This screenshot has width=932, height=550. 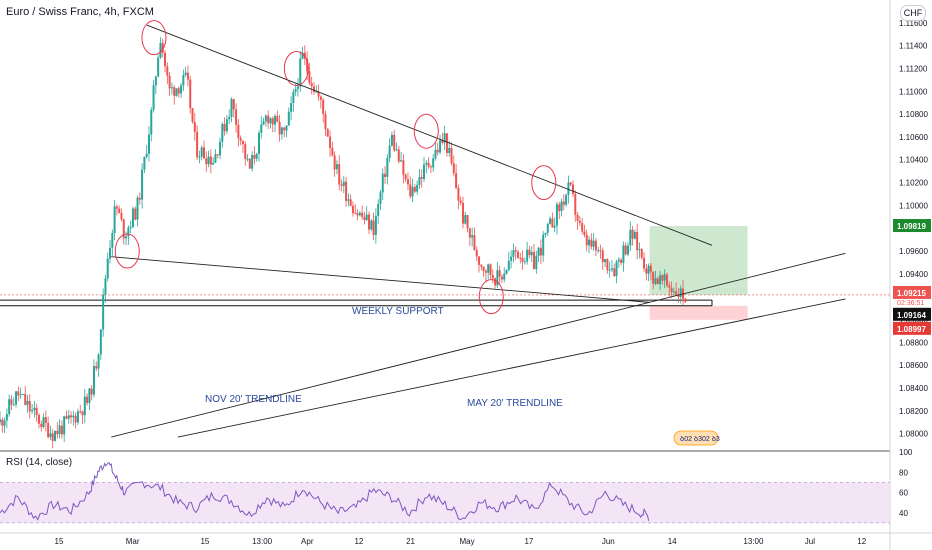 I want to click on currency-badge: CHF, so click(x=913, y=13).